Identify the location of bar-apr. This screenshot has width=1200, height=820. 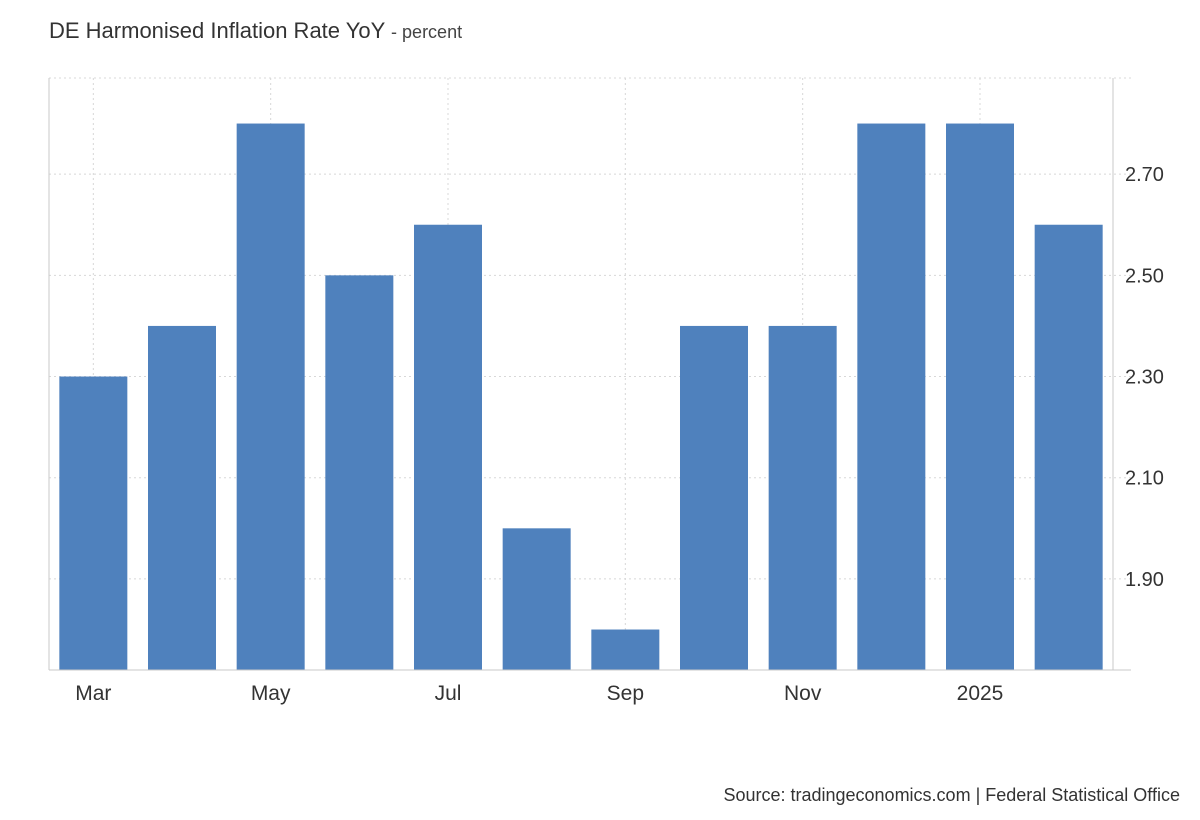
(182, 497).